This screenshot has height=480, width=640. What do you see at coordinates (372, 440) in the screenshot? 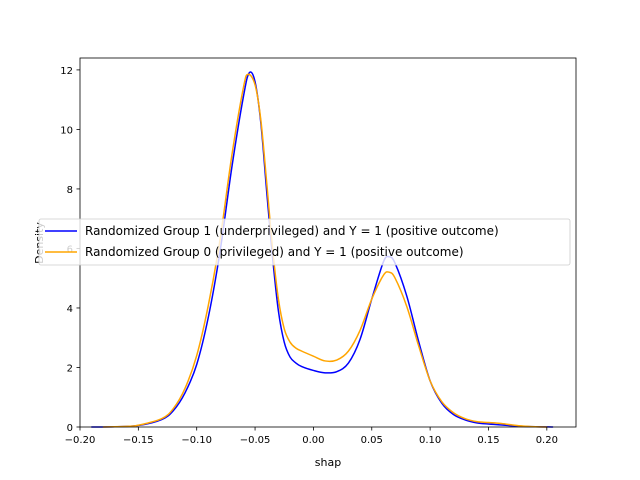
I see `x-tick-label: 0.05` at bounding box center [372, 440].